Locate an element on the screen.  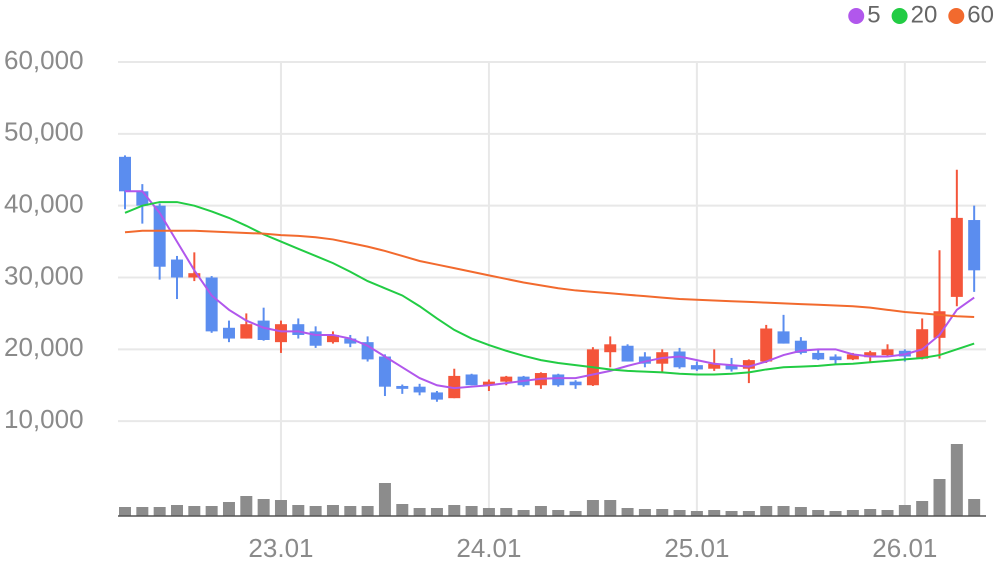
x-tick-label: 25.01 is located at coordinates (696, 548).